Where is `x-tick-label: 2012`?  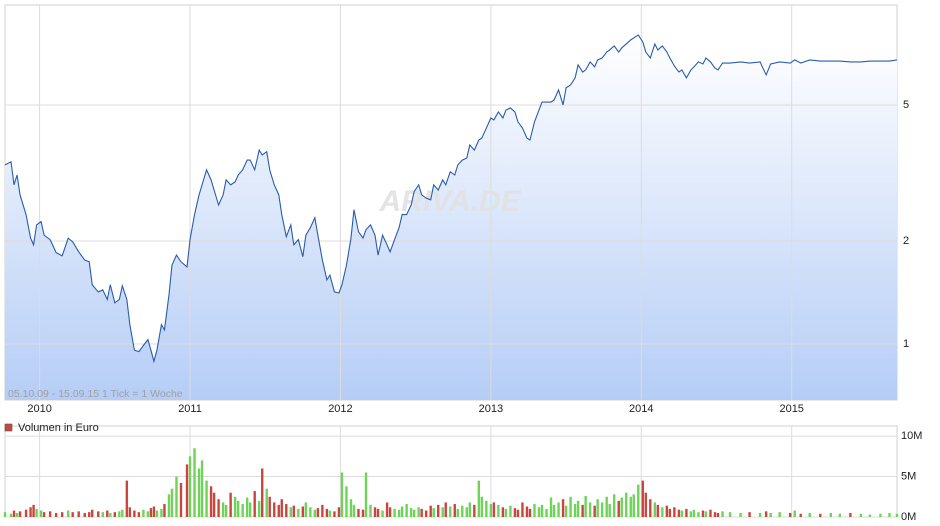 x-tick-label: 2012 is located at coordinates (340, 409).